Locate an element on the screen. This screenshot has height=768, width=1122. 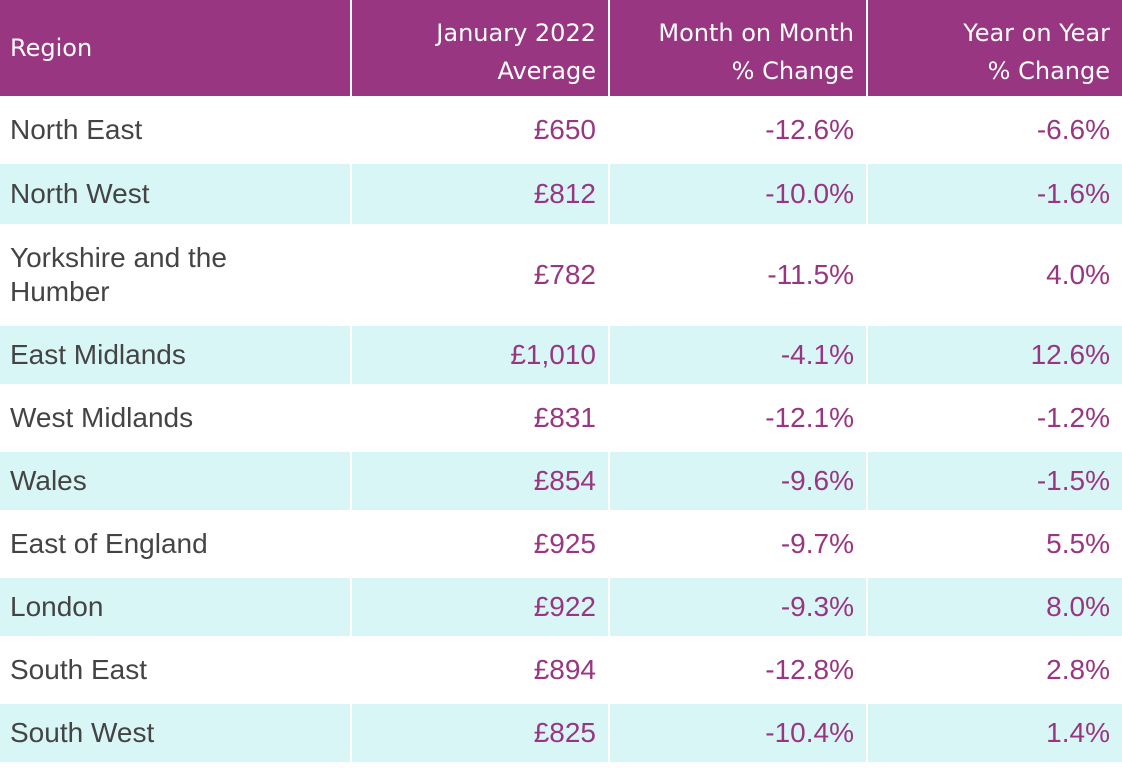
yoy-cell: 1.4% is located at coordinates (995, 733).